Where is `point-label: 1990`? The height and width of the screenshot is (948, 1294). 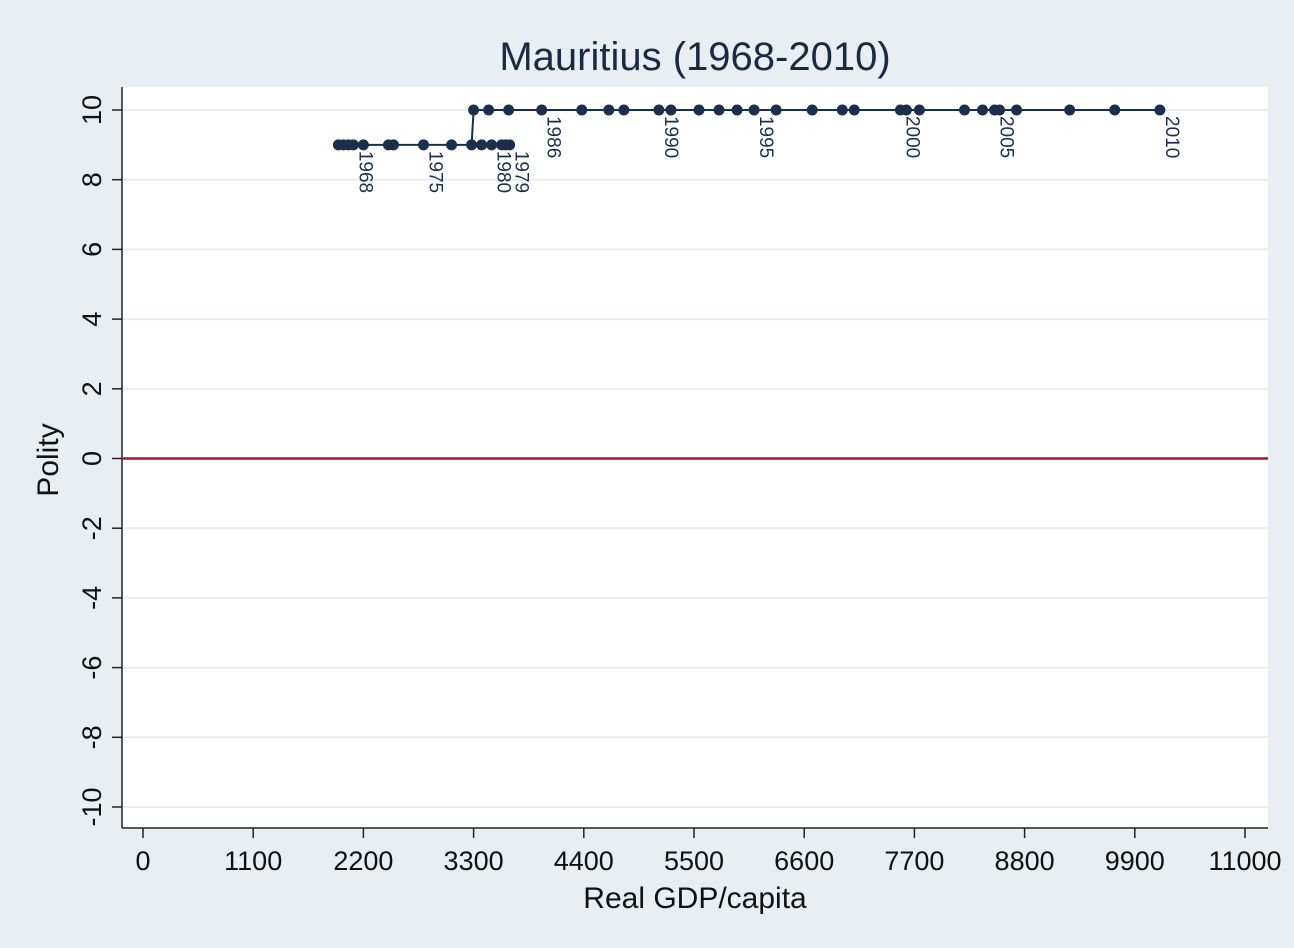 point-label: 1990 is located at coordinates (670, 137).